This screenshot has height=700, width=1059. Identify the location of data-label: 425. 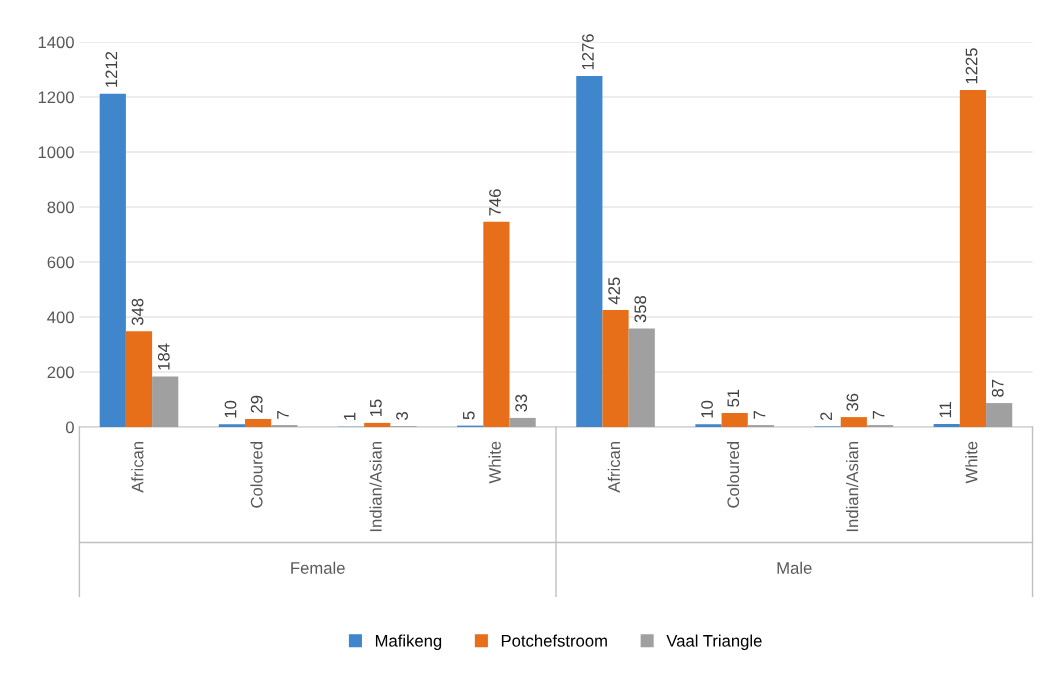
(614, 291).